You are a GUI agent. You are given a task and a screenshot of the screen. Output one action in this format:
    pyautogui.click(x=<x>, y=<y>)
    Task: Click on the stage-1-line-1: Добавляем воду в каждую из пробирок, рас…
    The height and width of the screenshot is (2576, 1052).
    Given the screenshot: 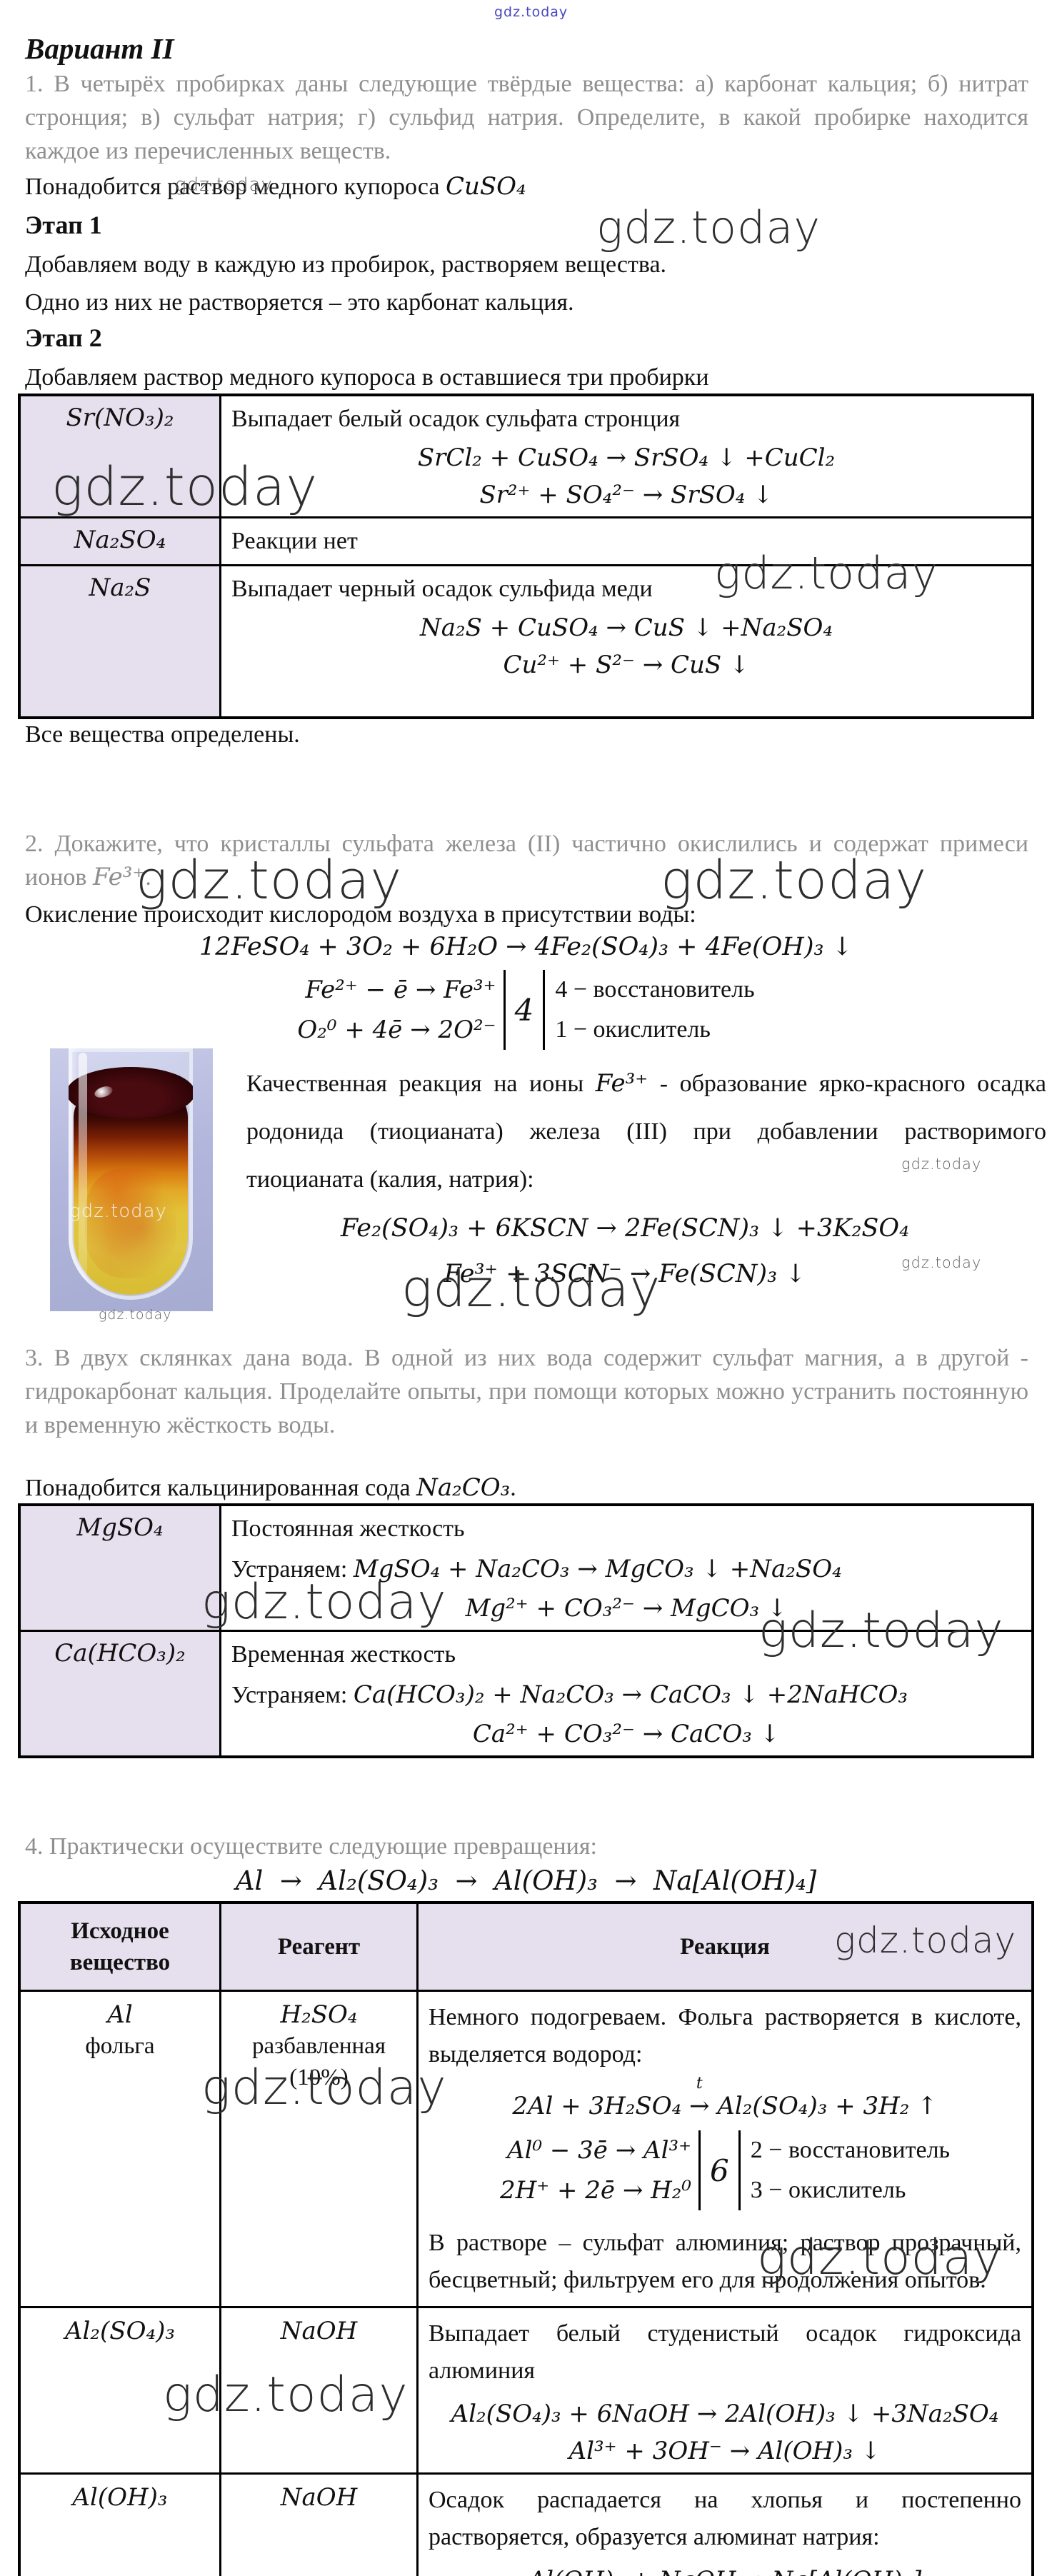 What is the action you would take?
    pyautogui.click(x=346, y=264)
    